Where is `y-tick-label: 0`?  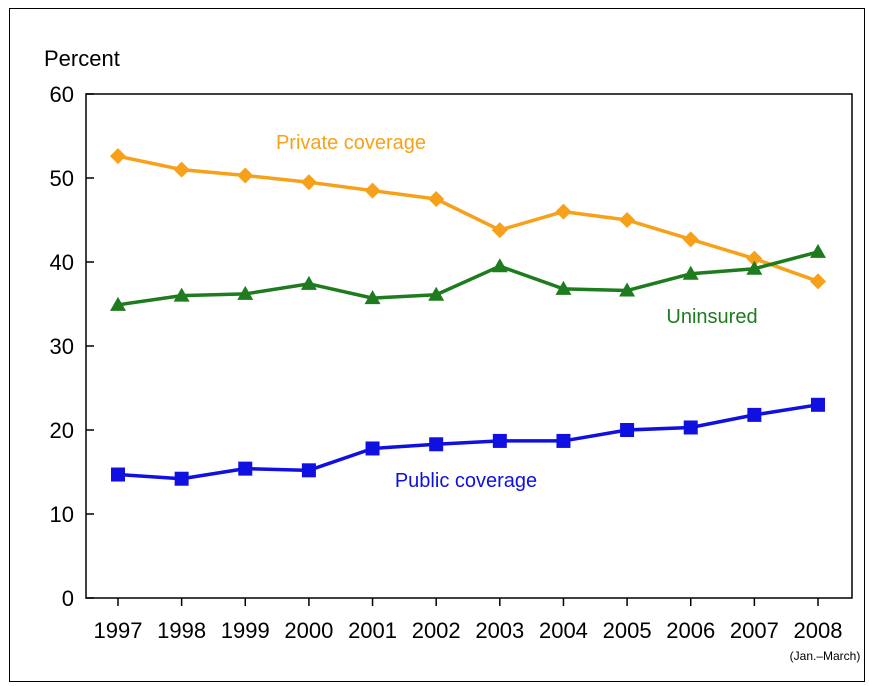 y-tick-label: 0 is located at coordinates (68, 598).